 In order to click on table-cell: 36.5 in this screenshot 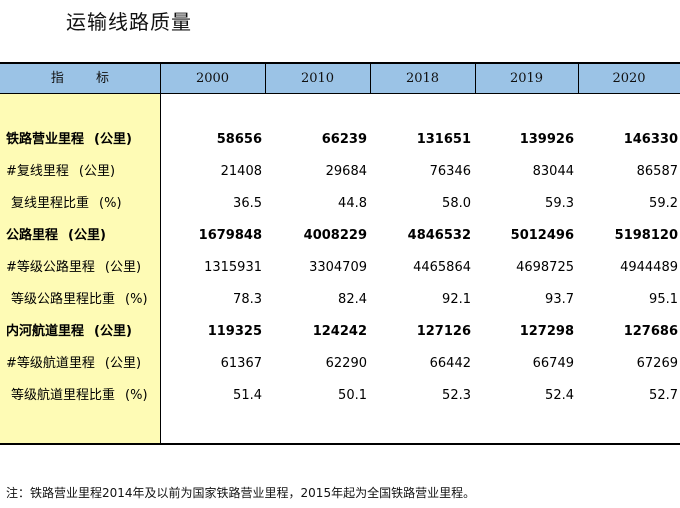, I will do `click(247, 203)`.